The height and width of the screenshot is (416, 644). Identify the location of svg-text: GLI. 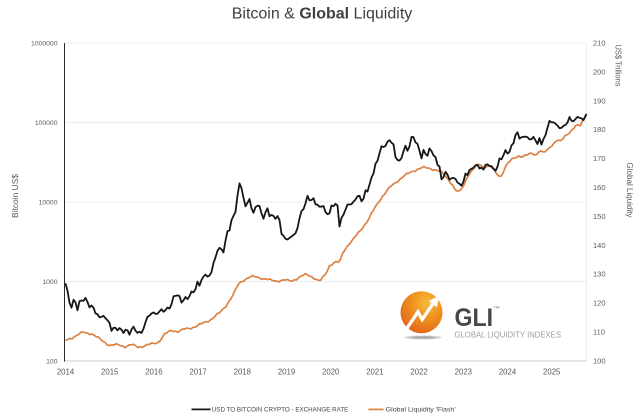
(474, 318).